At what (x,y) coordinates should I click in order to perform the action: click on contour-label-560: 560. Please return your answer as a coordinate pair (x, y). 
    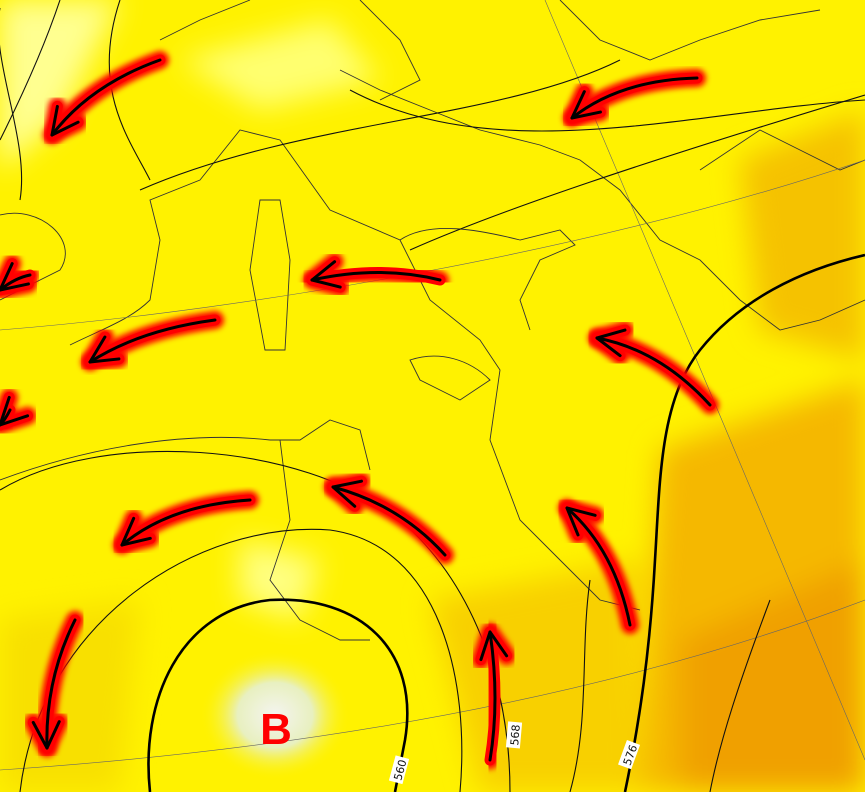
    Looking at the image, I should click on (398, 770).